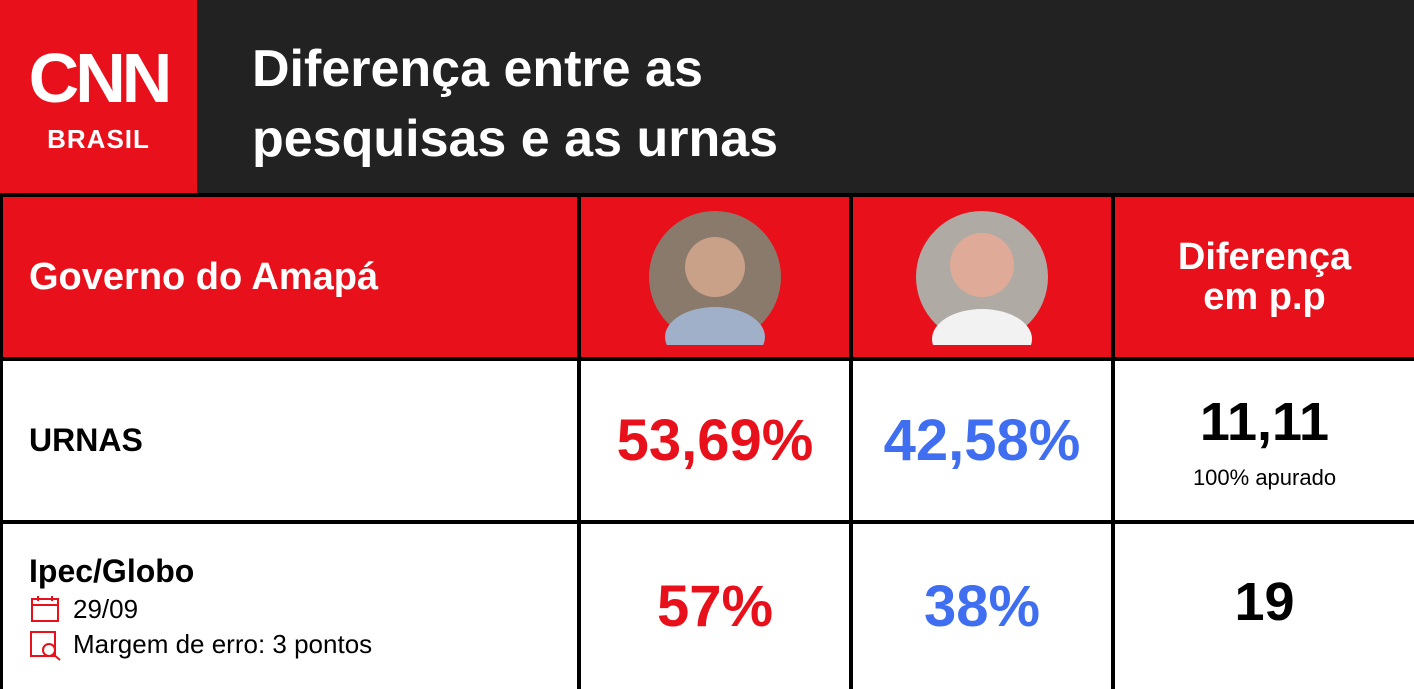  What do you see at coordinates (112, 570) in the screenshot?
I see `row-label: Ipec/Globo` at bounding box center [112, 570].